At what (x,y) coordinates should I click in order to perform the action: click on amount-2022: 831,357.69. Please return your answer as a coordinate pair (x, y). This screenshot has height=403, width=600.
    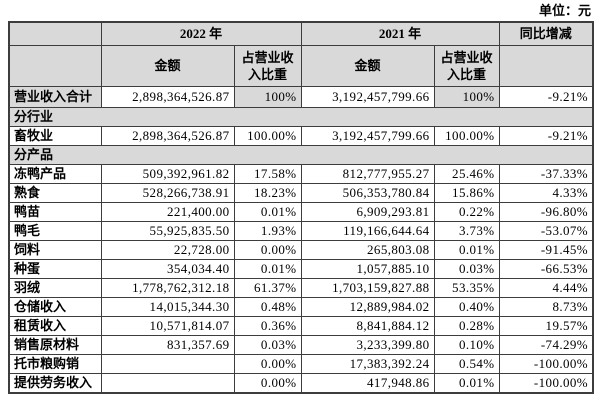
    Looking at the image, I should click on (167, 344).